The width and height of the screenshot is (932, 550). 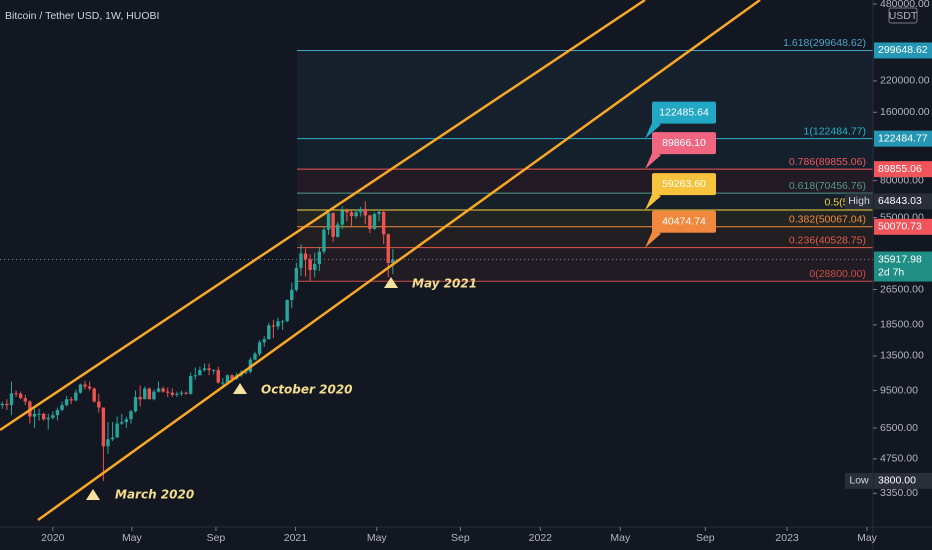 What do you see at coordinates (684, 143) in the screenshot?
I see `callout-label: 89866.10` at bounding box center [684, 143].